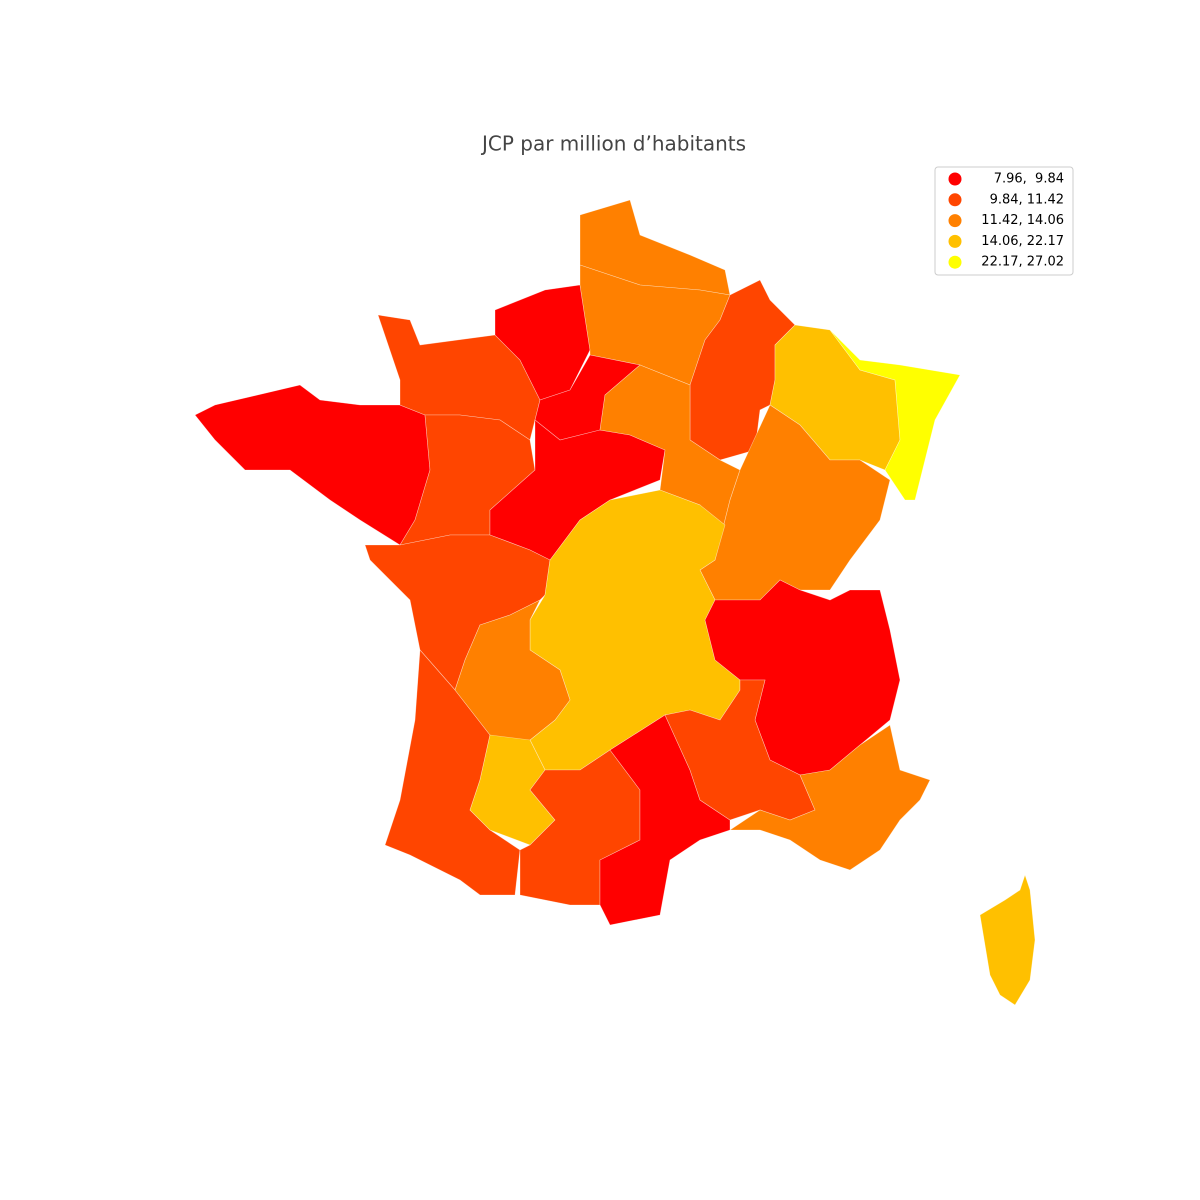 The height and width of the screenshot is (1200, 1200). I want to click on legend-label: 7.96, 9.84, so click(1029, 179).